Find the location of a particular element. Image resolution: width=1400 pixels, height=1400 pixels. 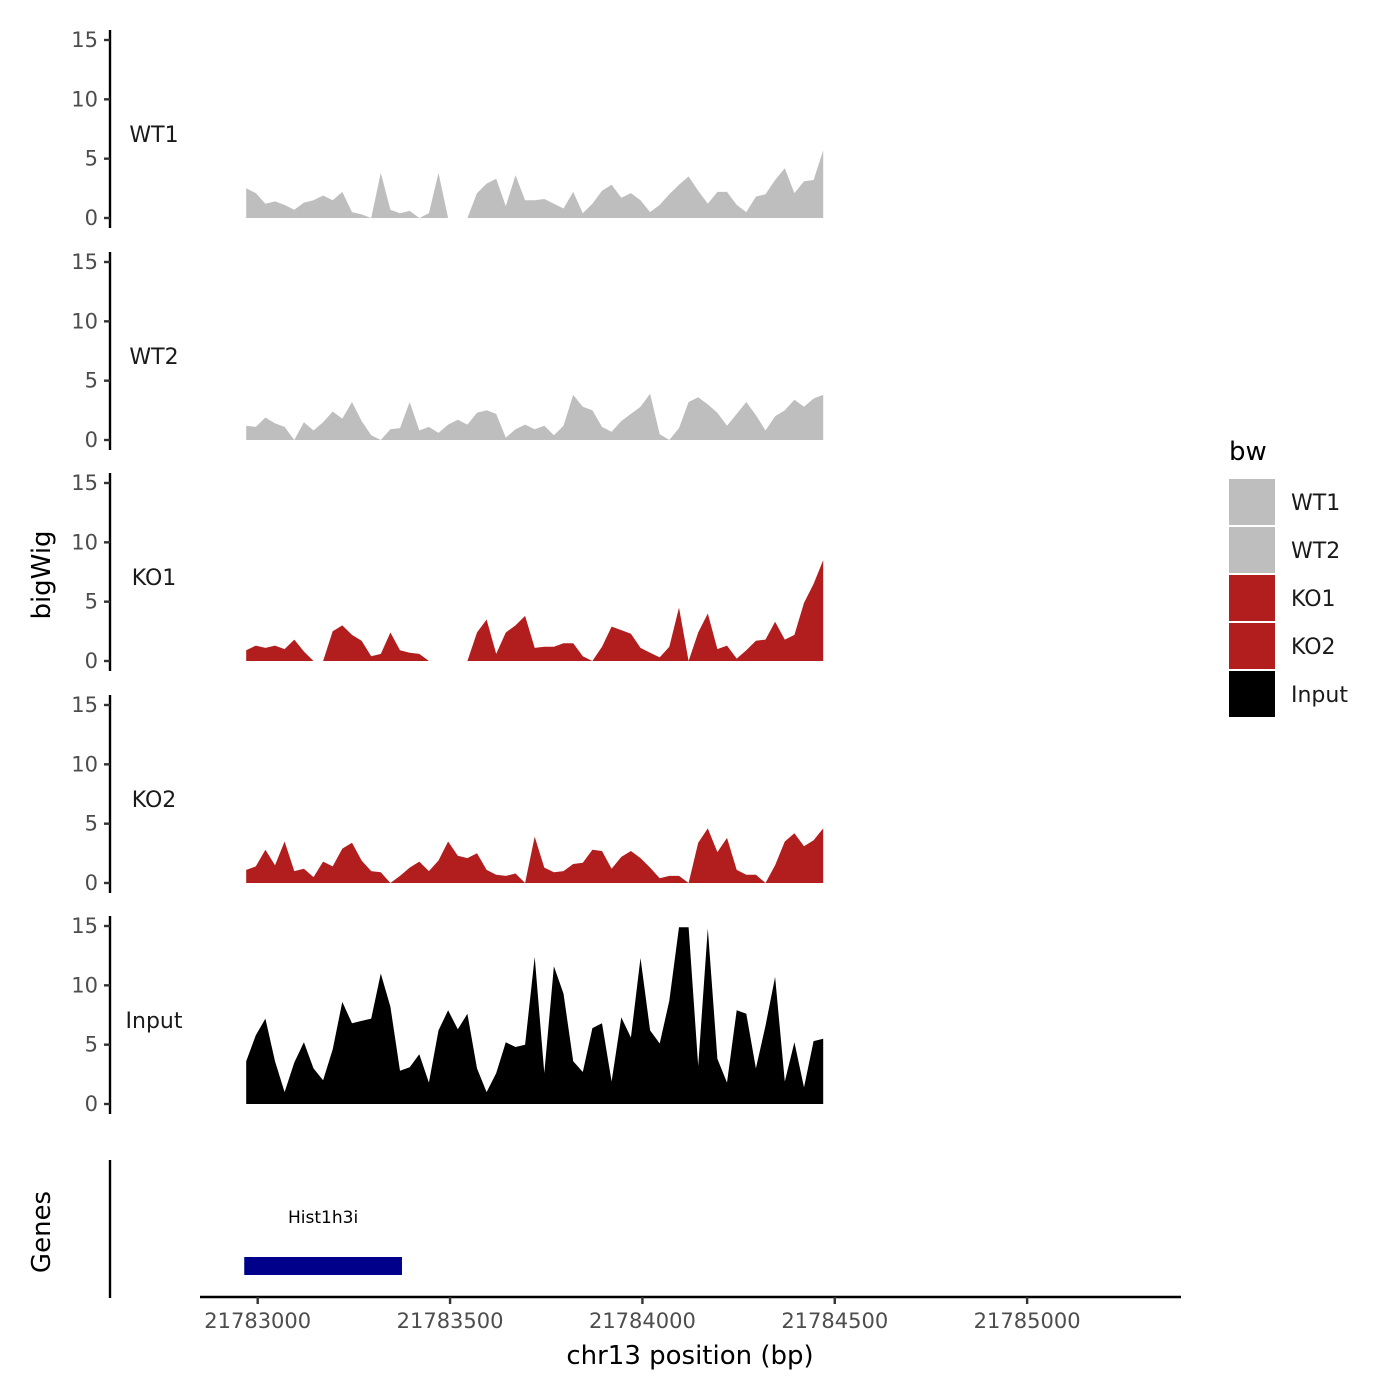

x-tick-label: 21785000 is located at coordinates (1027, 1321).